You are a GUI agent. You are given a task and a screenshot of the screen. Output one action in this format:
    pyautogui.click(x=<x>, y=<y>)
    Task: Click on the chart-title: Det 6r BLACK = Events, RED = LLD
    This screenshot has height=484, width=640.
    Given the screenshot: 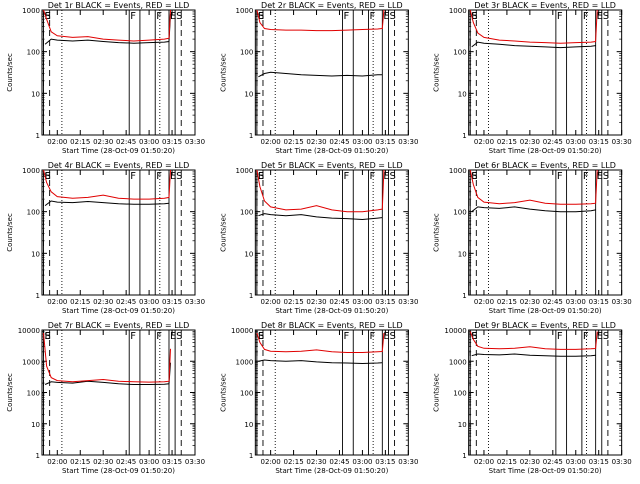 What is the action you would take?
    pyautogui.click(x=545, y=165)
    